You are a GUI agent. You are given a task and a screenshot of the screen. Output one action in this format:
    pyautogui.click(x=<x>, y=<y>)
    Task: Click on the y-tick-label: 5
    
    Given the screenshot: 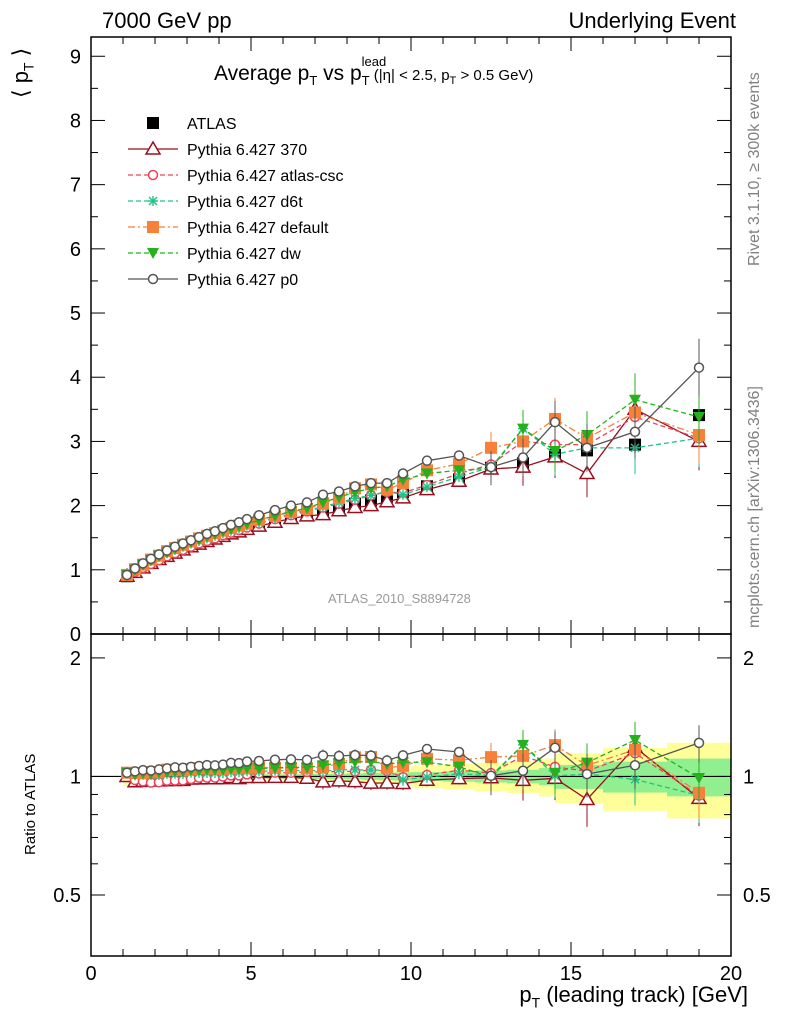 What is the action you would take?
    pyautogui.click(x=75, y=314)
    